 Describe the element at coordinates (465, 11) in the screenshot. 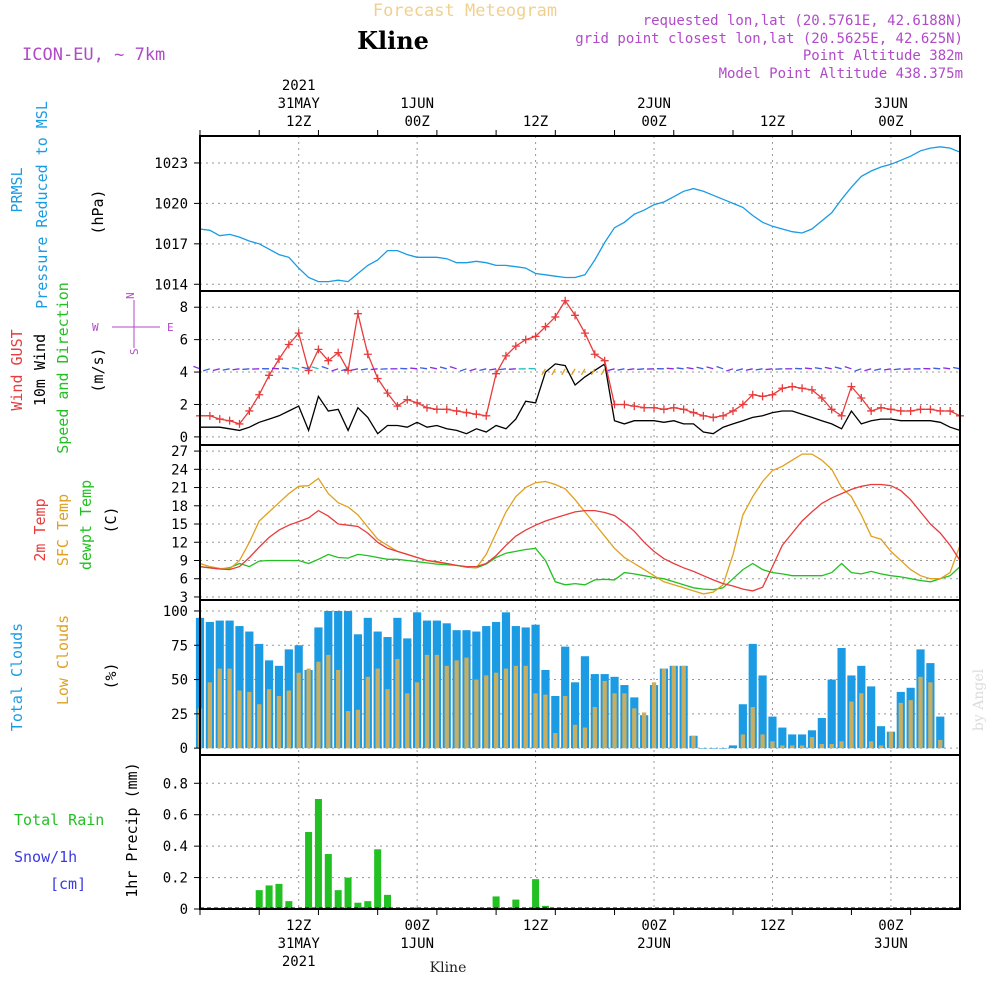

I see `super-title: Forecast Meteogram` at that location.